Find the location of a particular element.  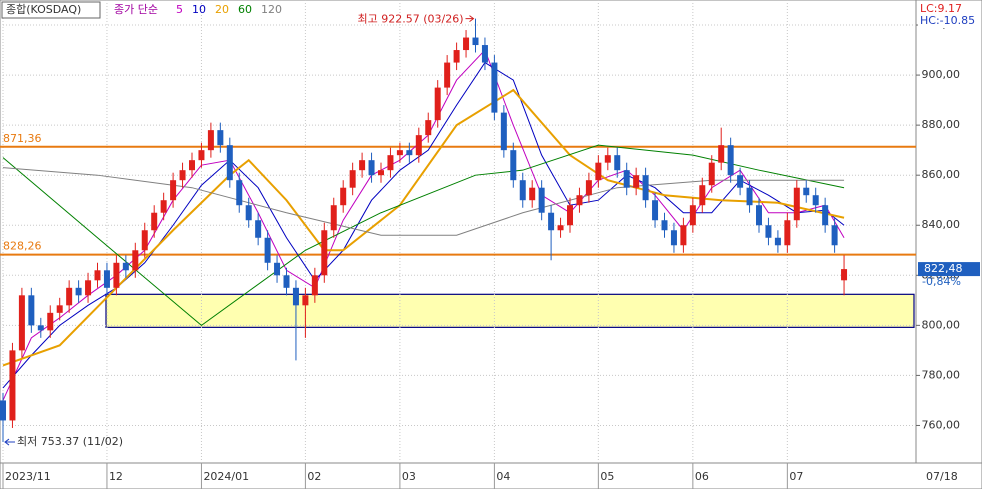

title-box is located at coordinates (51, 10).